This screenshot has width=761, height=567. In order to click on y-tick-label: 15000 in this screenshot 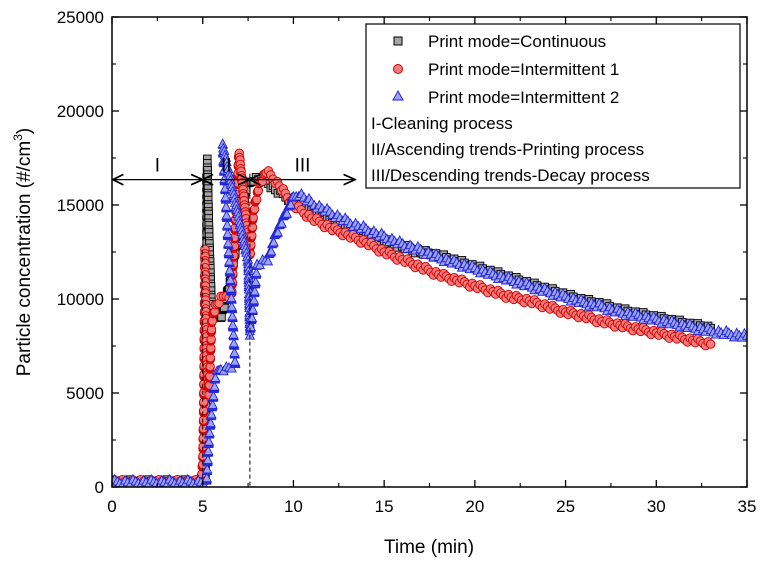, I will do `click(80, 205)`.